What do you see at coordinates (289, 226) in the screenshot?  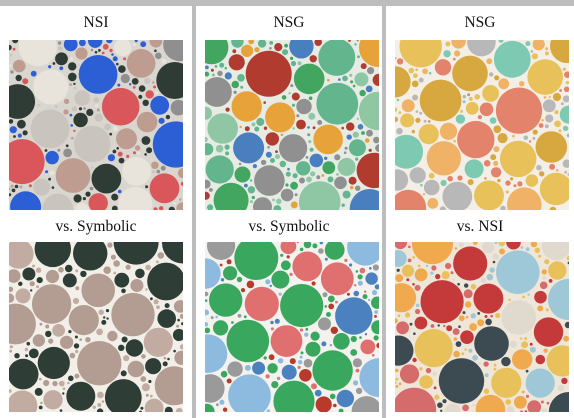 I see `panel-bottom-label: vs. Symbolic` at bounding box center [289, 226].